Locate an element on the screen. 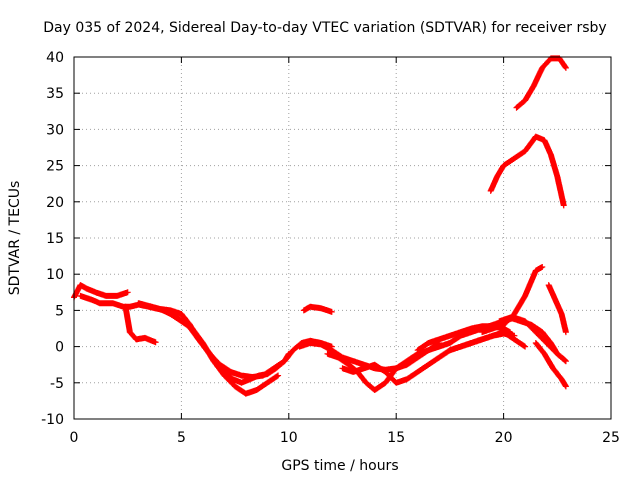  y-tick-label: 0 is located at coordinates (59, 348).